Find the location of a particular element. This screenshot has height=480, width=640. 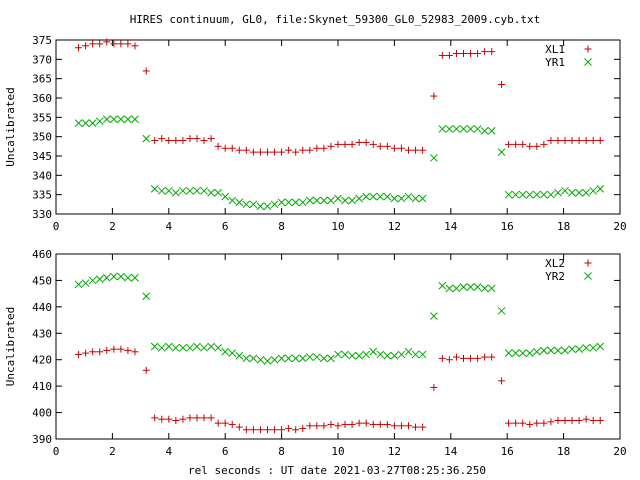

panel-1-series-yr1-point-13-d2 is located at coordinates (175, 192).